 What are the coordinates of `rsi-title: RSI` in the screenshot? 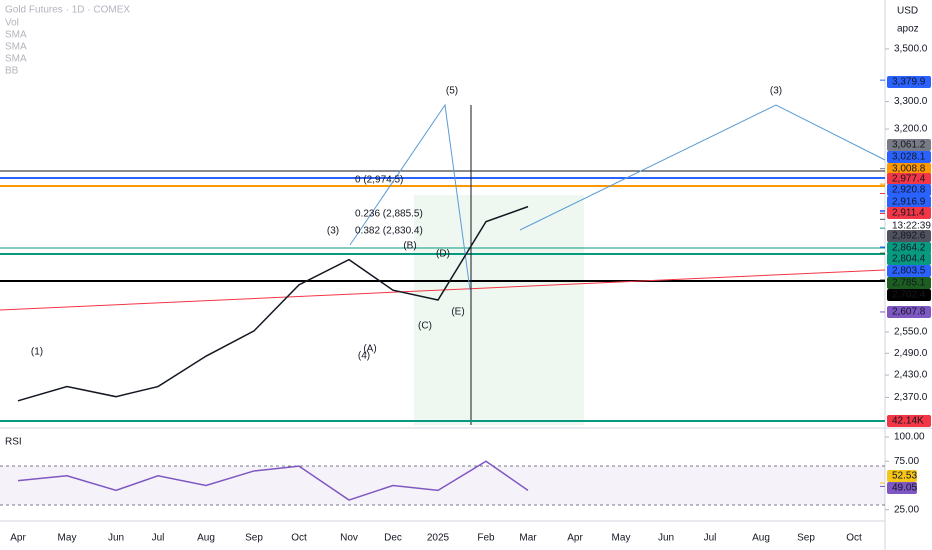 It's located at (13, 442).